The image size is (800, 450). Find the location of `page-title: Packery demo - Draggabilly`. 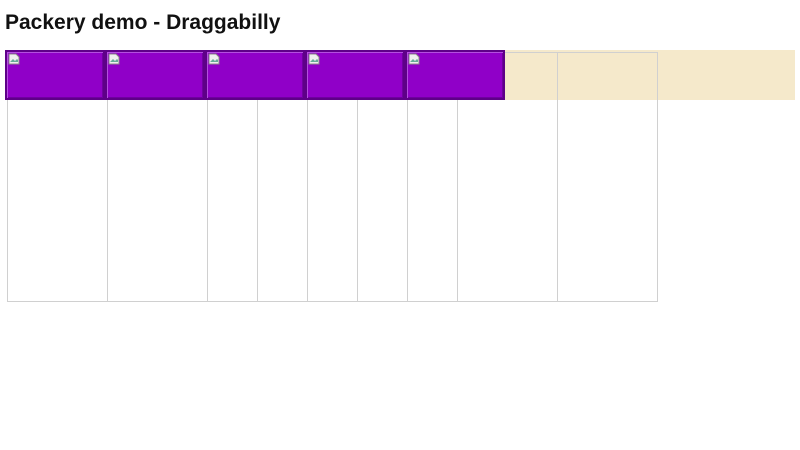

page-title: Packery demo - Draggabilly is located at coordinates (143, 22).